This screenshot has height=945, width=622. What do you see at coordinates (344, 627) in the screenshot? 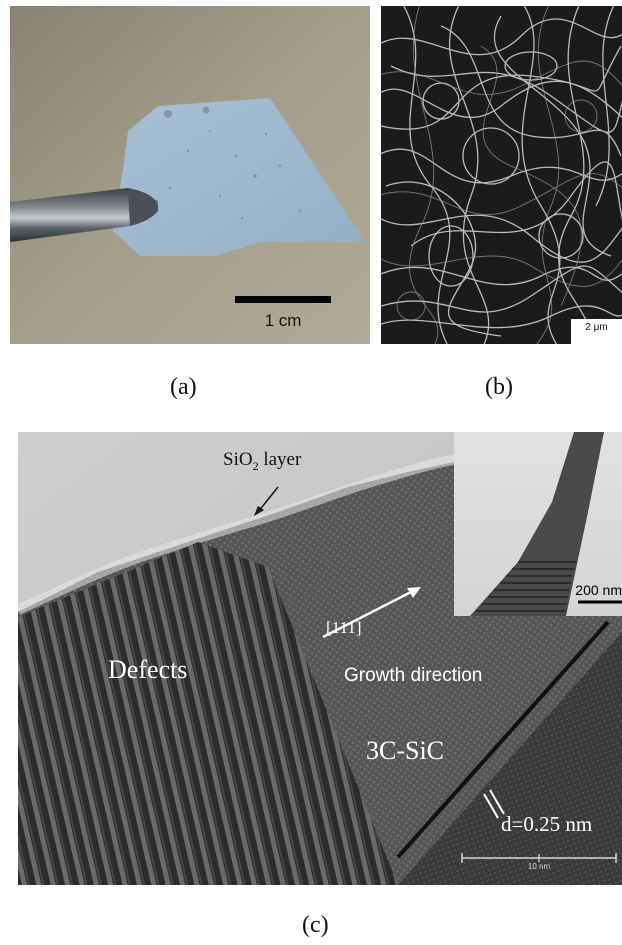
I see `direction-index-label: [111]` at bounding box center [344, 627].